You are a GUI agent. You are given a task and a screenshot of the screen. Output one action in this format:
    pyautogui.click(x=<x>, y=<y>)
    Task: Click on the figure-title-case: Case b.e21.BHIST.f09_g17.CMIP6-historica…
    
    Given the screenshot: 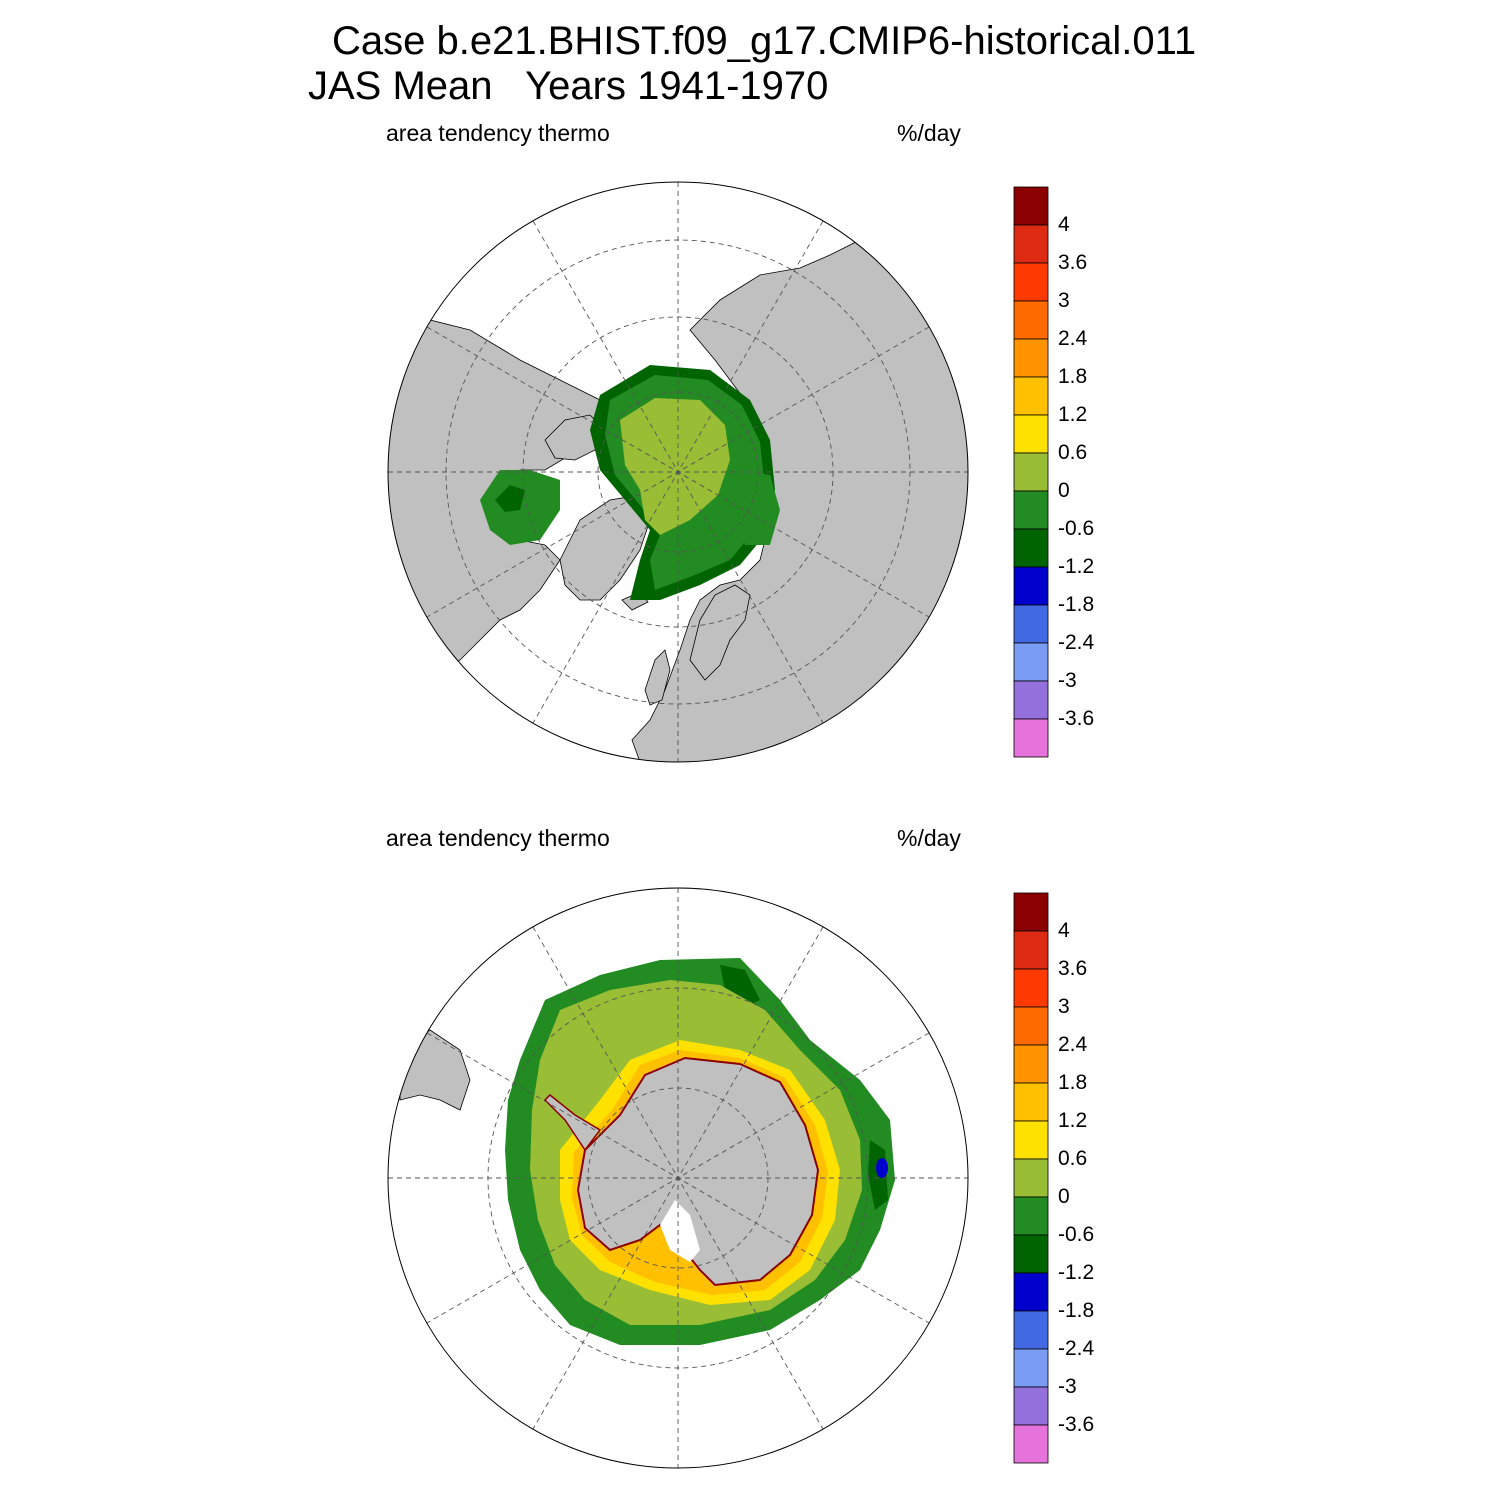 What is the action you would take?
    pyautogui.click(x=764, y=41)
    